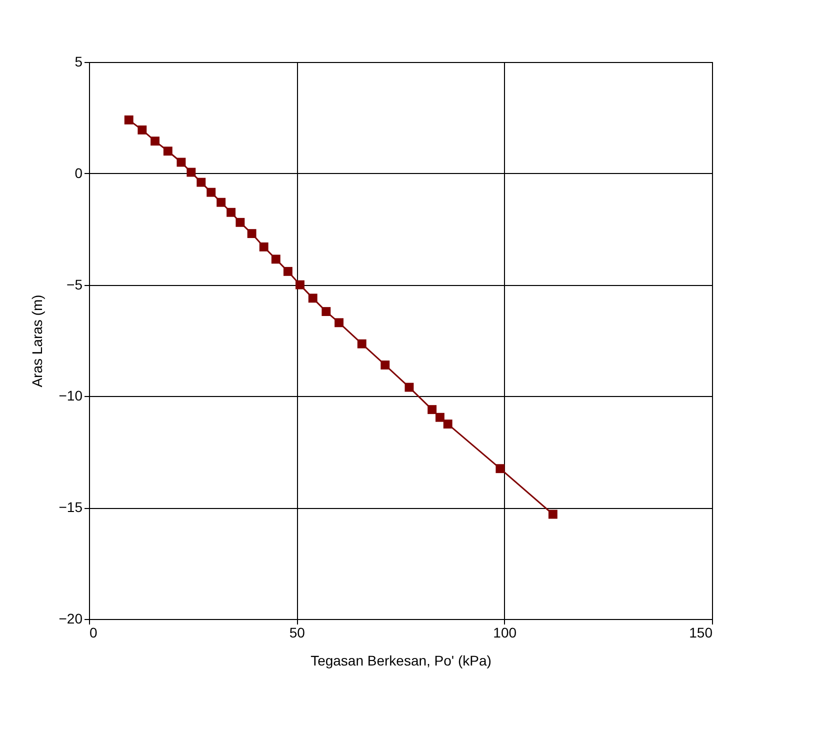 This screenshot has height=744, width=836. Describe the element at coordinates (70, 618) in the screenshot. I see `y-tick-label: −20` at that location.